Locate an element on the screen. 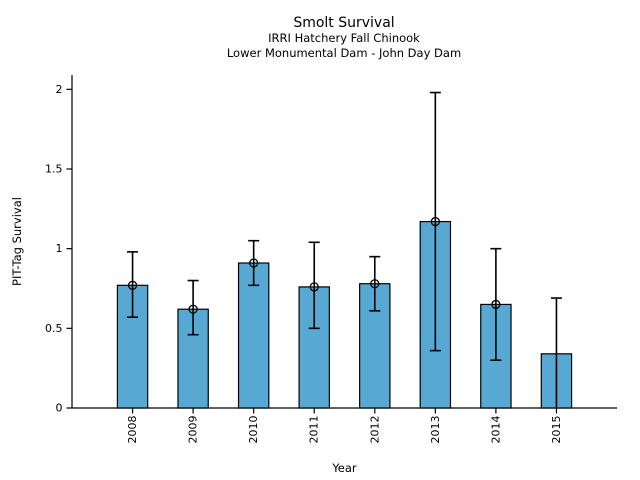 The width and height of the screenshot is (640, 480). x-tick-label: 2014 is located at coordinates (495, 430).